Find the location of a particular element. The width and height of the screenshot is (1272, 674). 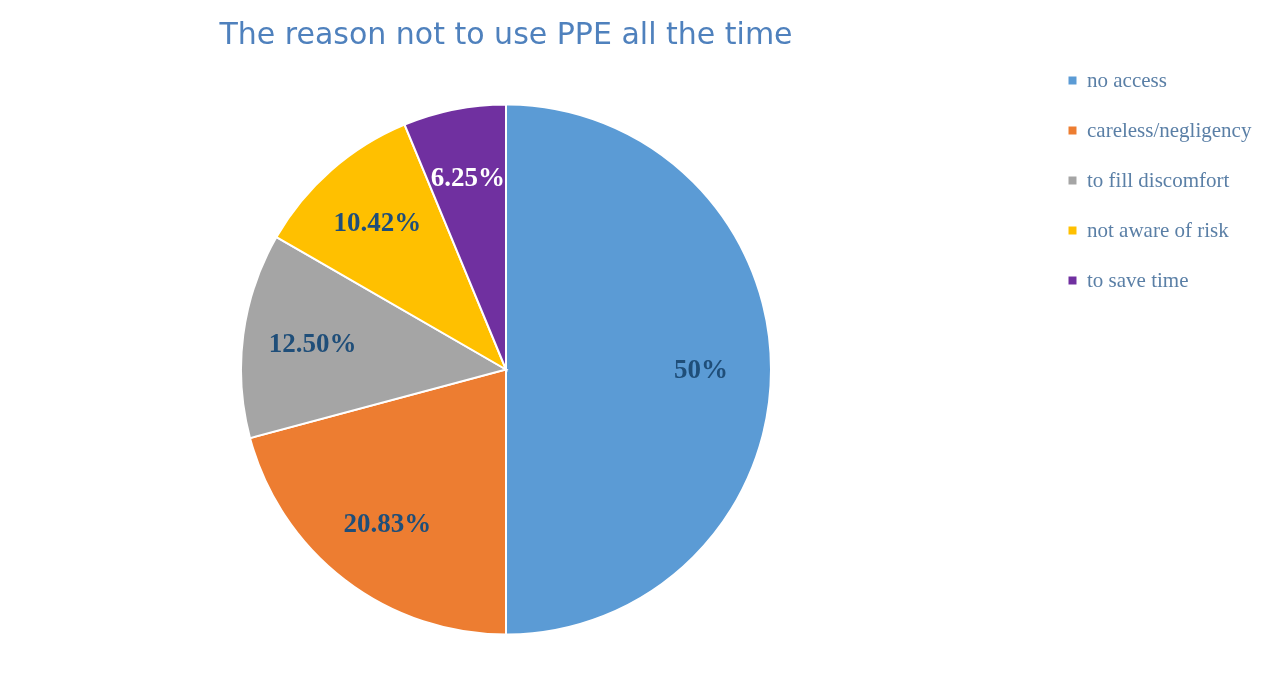

legend-label: careless/negligency is located at coordinates (1169, 129).